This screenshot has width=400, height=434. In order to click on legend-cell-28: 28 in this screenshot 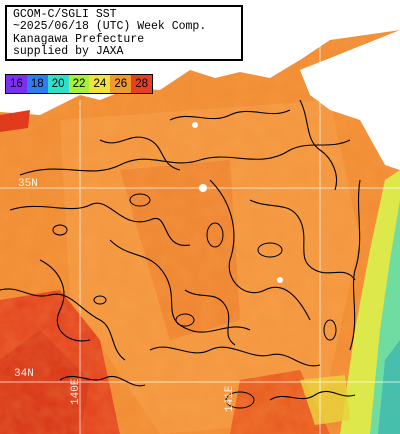, I will do `click(142, 84)`.